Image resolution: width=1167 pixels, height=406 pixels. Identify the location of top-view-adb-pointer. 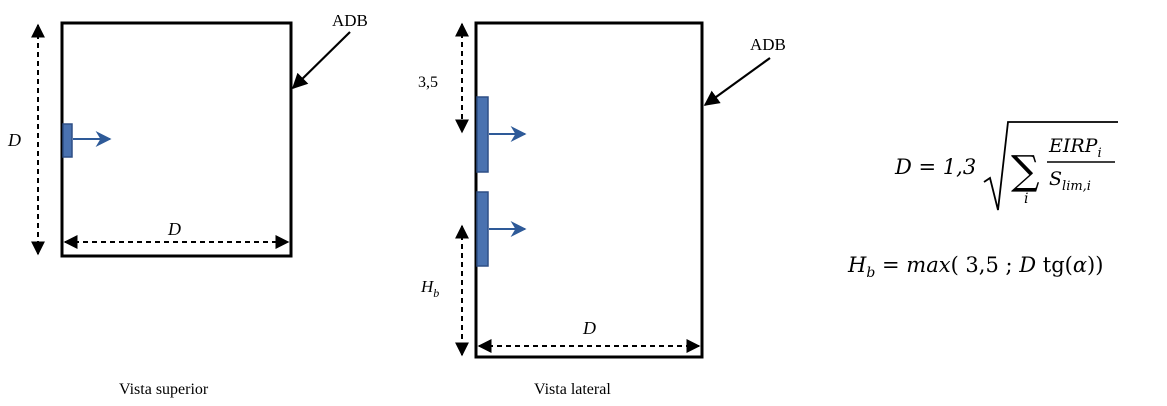
(321, 60).